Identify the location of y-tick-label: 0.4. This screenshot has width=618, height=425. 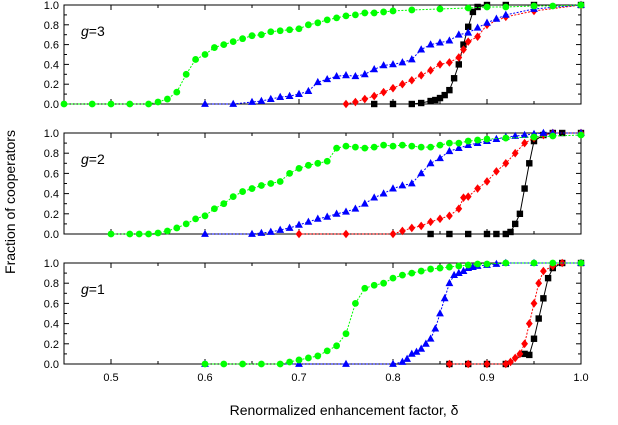
(51, 65).